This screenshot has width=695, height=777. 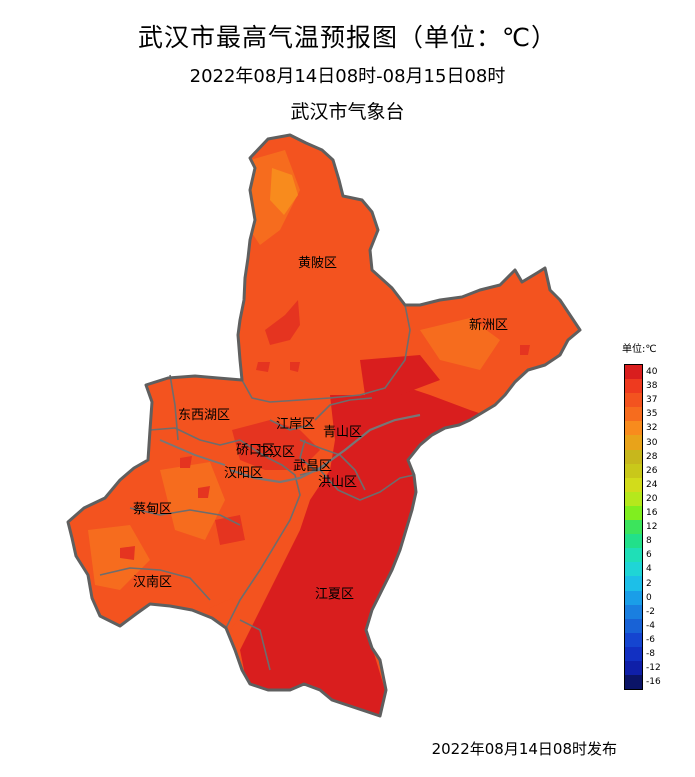 What do you see at coordinates (243, 473) in the screenshot?
I see `district-label-hanyang: 汉阳区` at bounding box center [243, 473].